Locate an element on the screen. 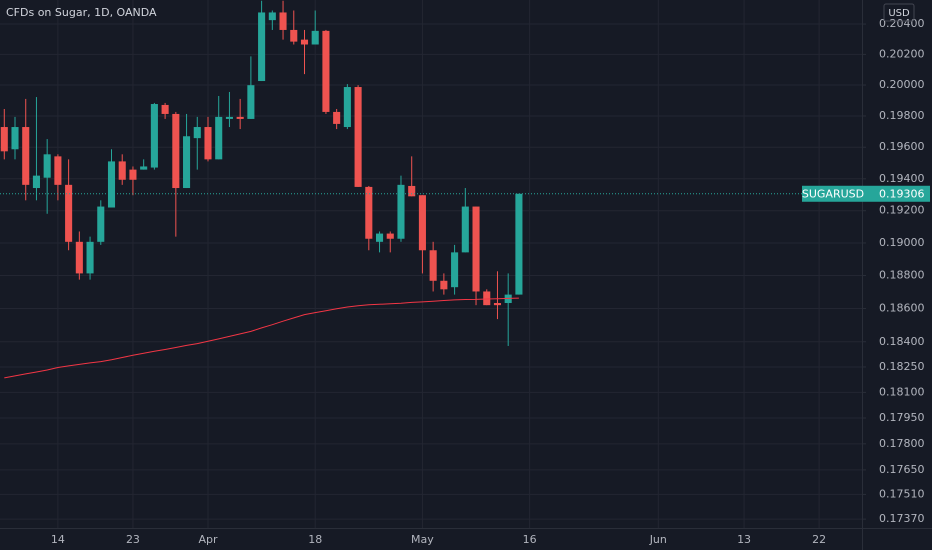 The height and width of the screenshot is (550, 932). y-tick-label: 0.19400 is located at coordinates (902, 178).